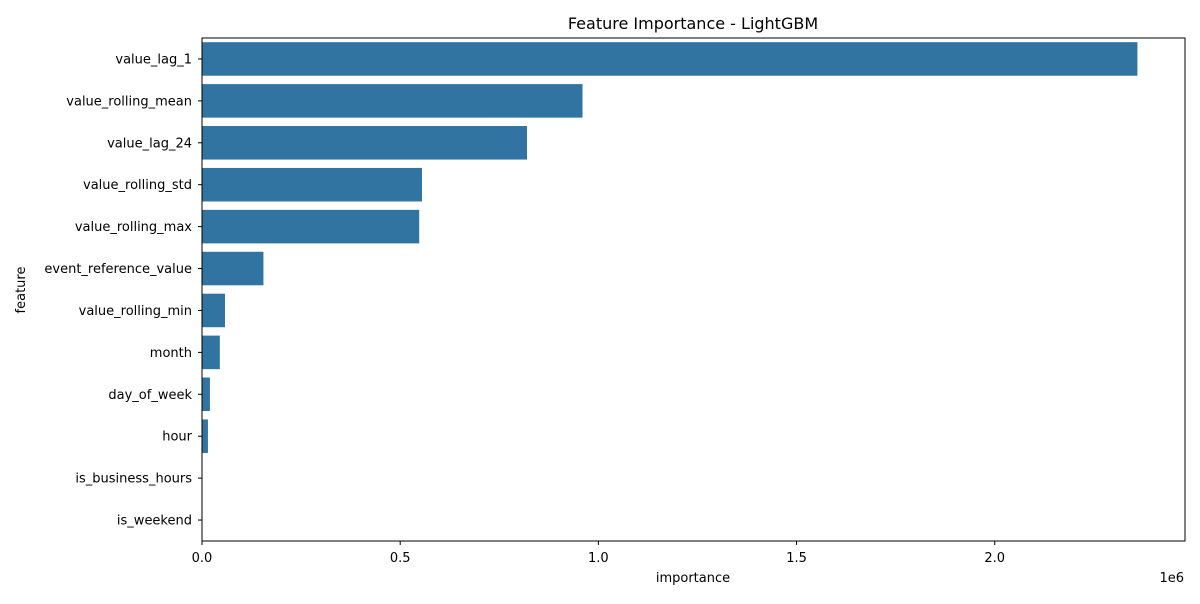 The height and width of the screenshot is (604, 1200). I want to click on bar-event-reference-value, so click(233, 268).